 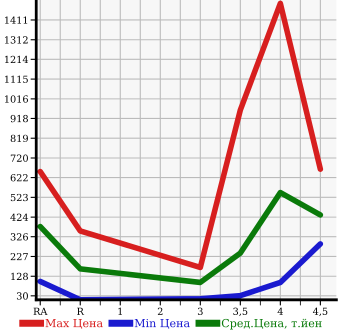 What do you see at coordinates (74, 324) in the screenshot?
I see `legend-label: Max Цена` at bounding box center [74, 324].